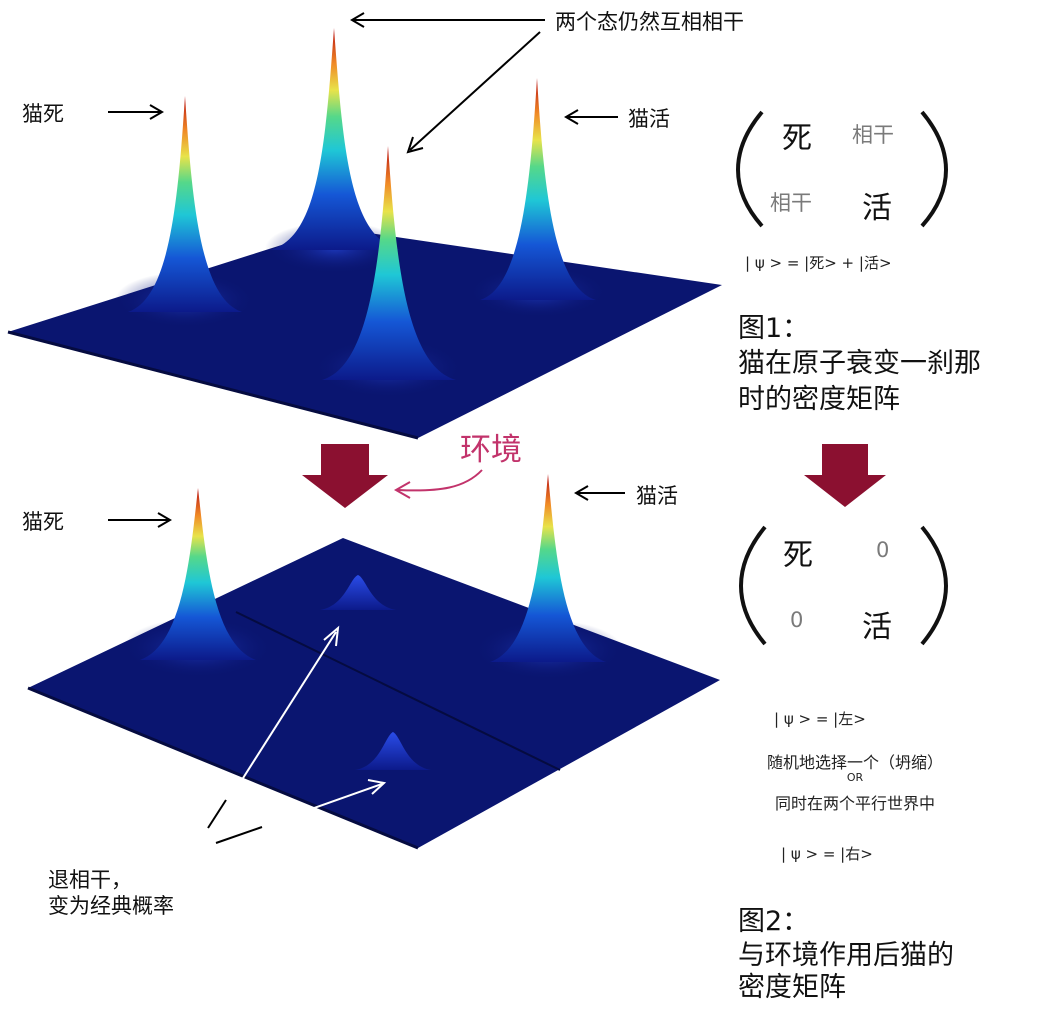 This screenshot has width=1047, height=1009. What do you see at coordinates (854, 803) in the screenshot?
I see `fig2-note-line2: 同时在两个平行世界中` at bounding box center [854, 803].